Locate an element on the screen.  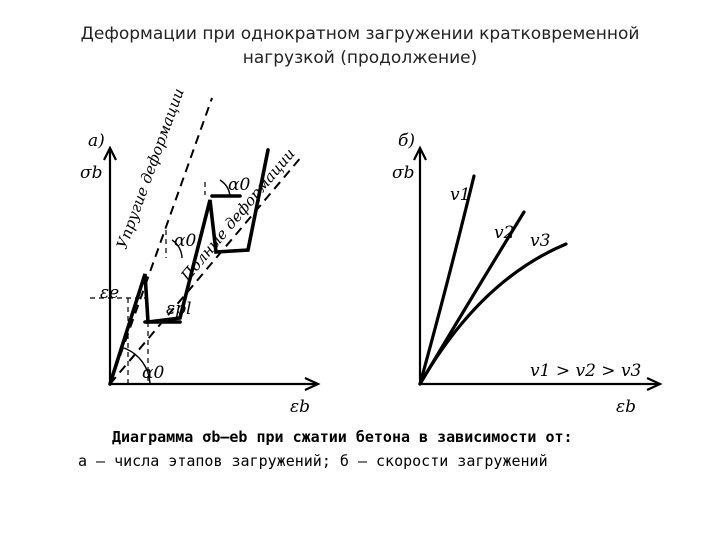
v2-label: v2 is located at coordinates (504, 233).